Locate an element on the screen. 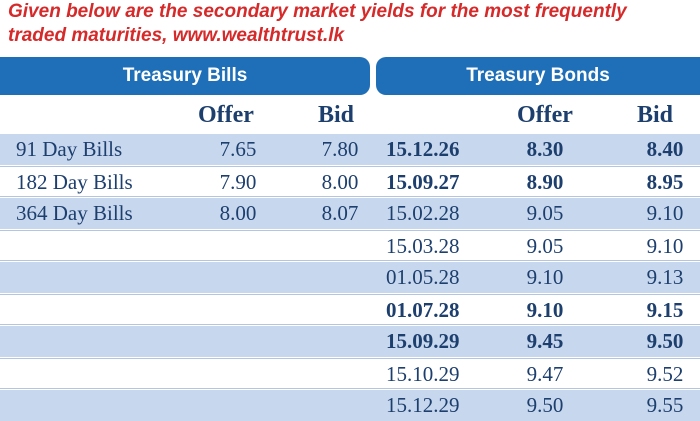 The height and width of the screenshot is (421, 700). bill-name: 182 Day Bills is located at coordinates (74, 182).